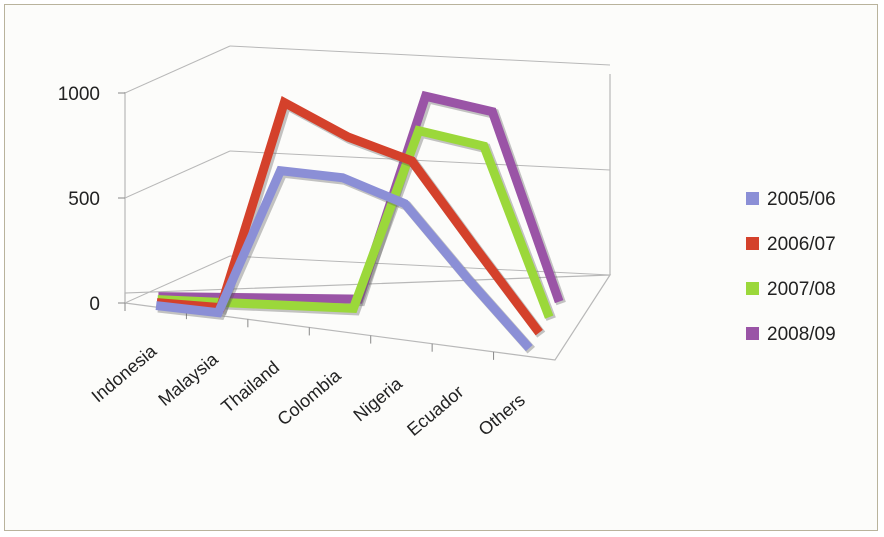 This screenshot has width=884, height=537. I want to click on legend-swatch-2005/06, so click(752, 198).